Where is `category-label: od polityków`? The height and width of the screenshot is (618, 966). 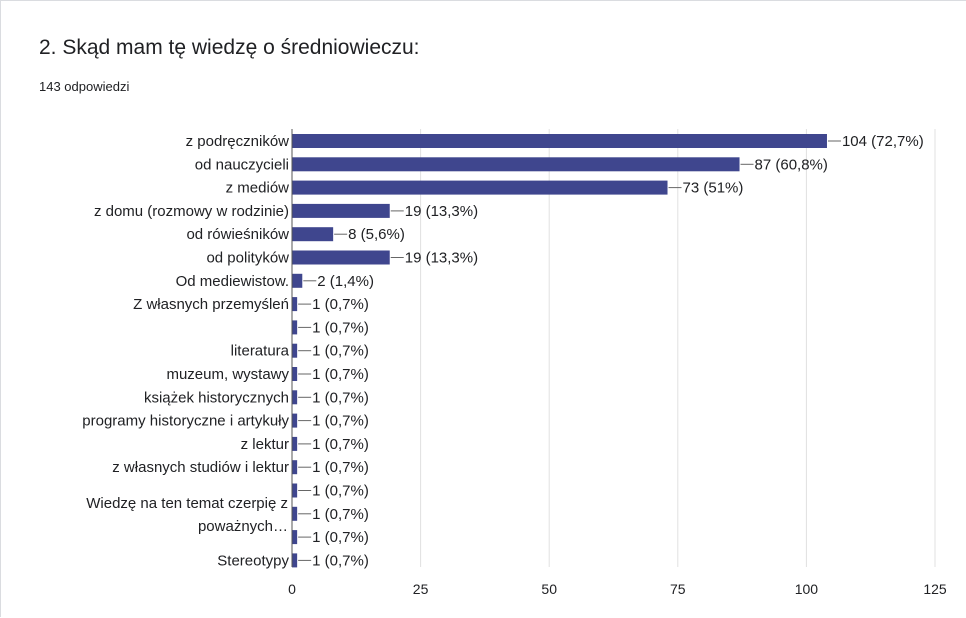 category-label: od polityków is located at coordinates (247, 258).